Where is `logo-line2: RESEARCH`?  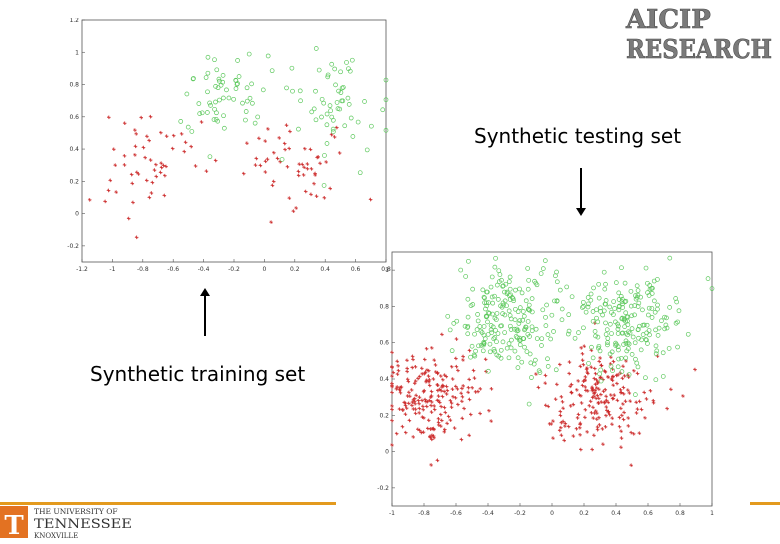 logo-line2: RESEARCH is located at coordinates (699, 48).